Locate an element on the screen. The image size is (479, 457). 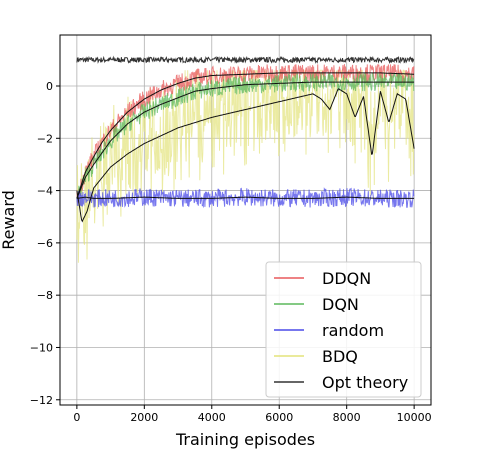
legend-label-dqn: DQN is located at coordinates (340, 304).